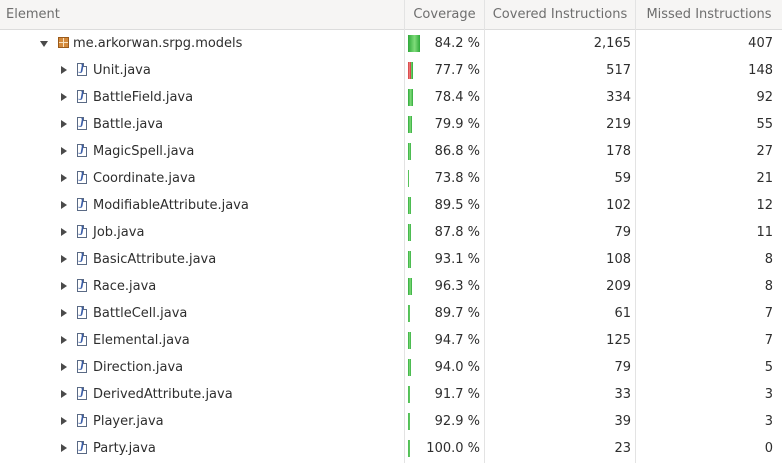 This screenshot has width=782, height=463. I want to click on missed-bar-segment, so click(409, 70).